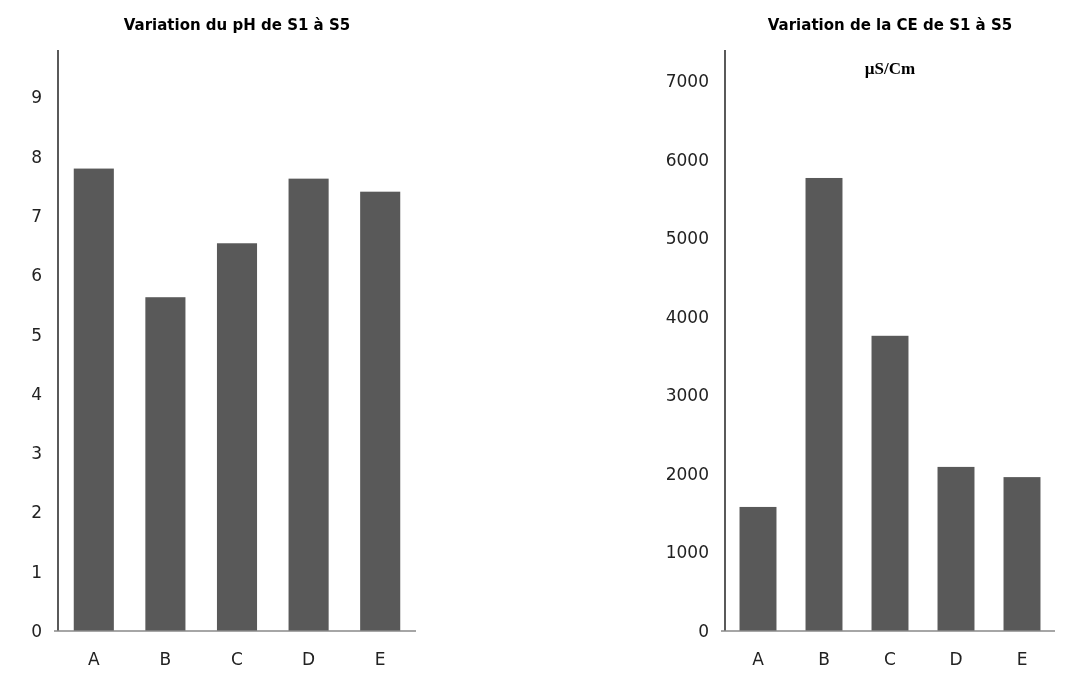 The height and width of the screenshot is (675, 1066). What do you see at coordinates (687, 552) in the screenshot?
I see `y-tick-label: 1000` at bounding box center [687, 552].